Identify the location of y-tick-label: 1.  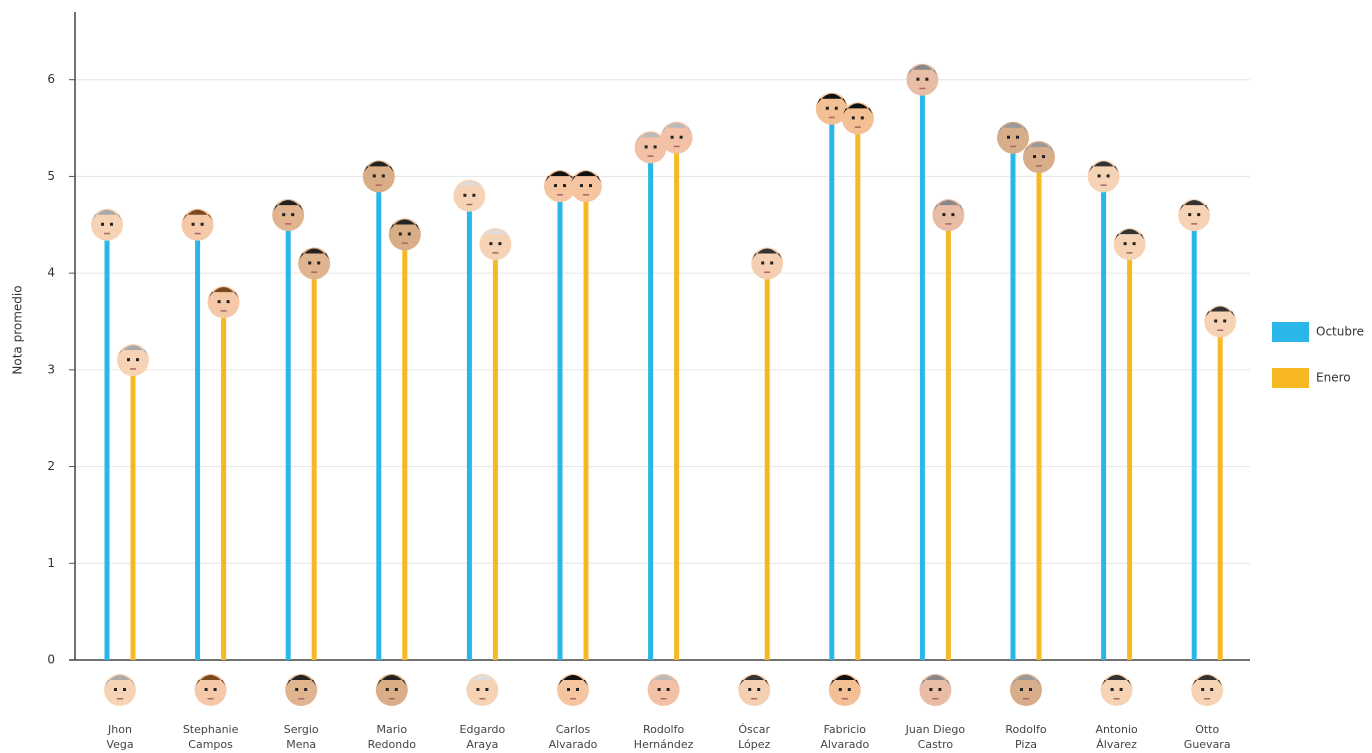
(51, 563).